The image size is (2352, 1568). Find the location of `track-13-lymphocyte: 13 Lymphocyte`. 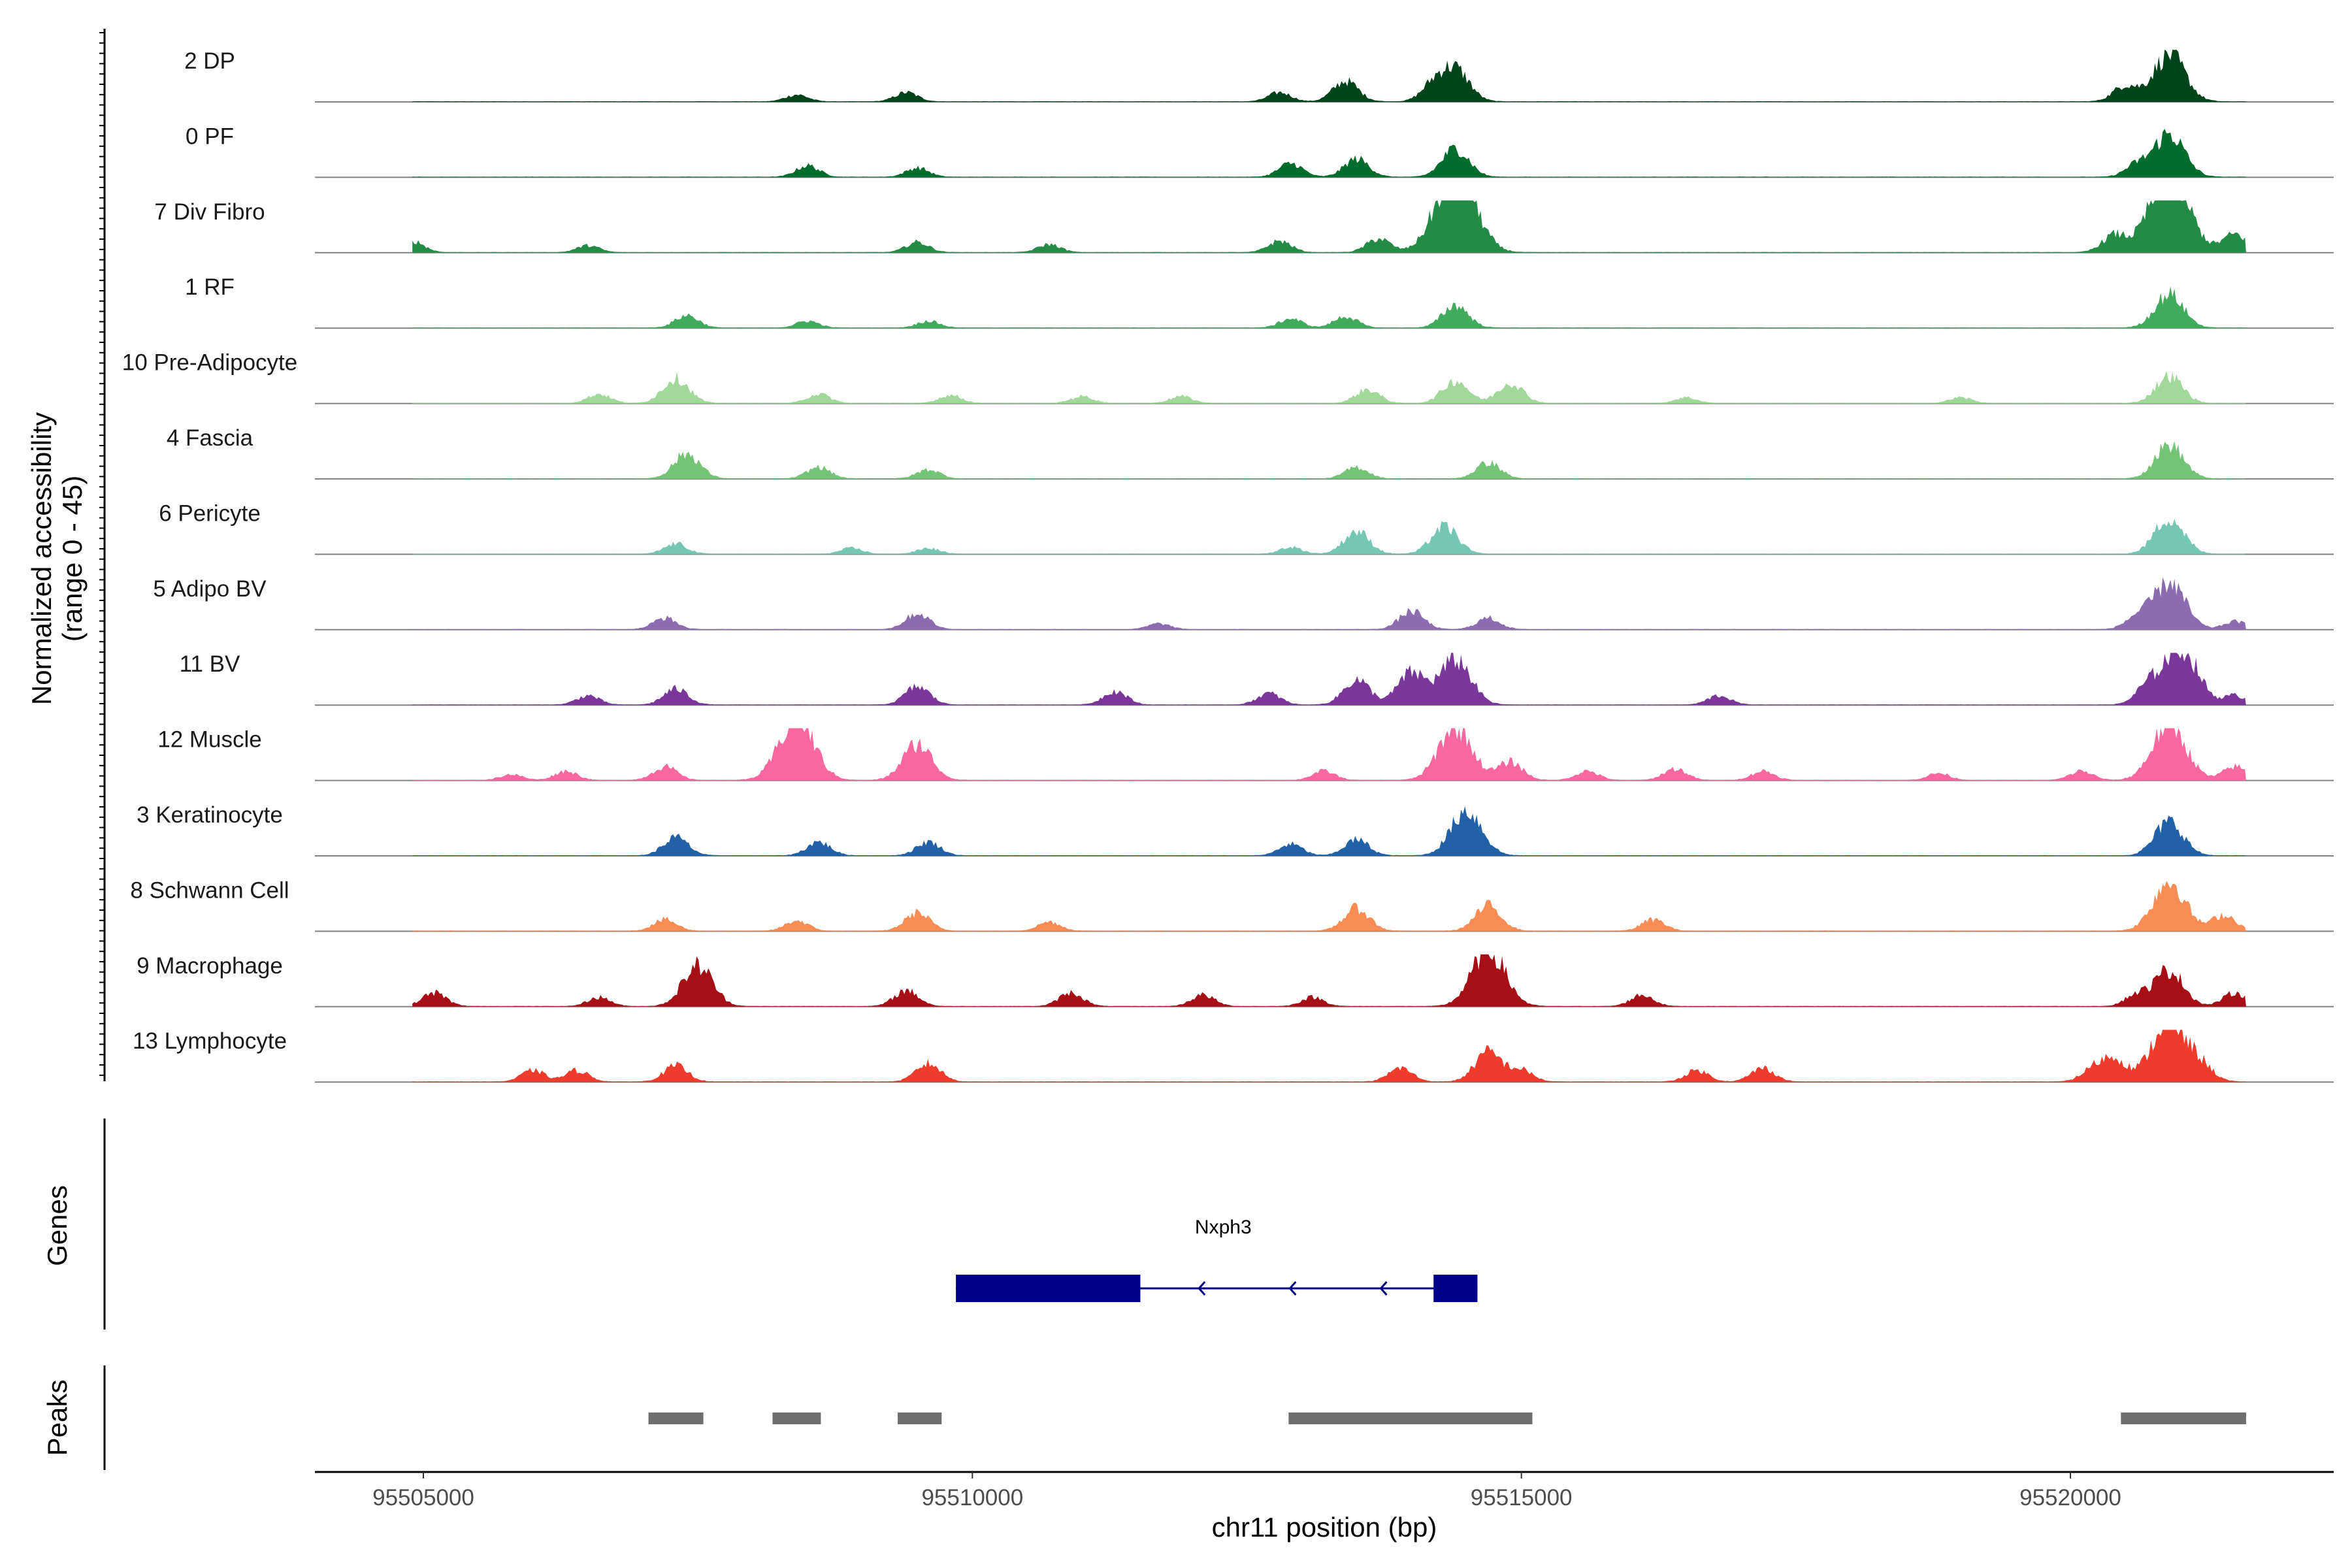

track-13-lymphocyte: 13 Lymphocyte is located at coordinates (1233, 1055).